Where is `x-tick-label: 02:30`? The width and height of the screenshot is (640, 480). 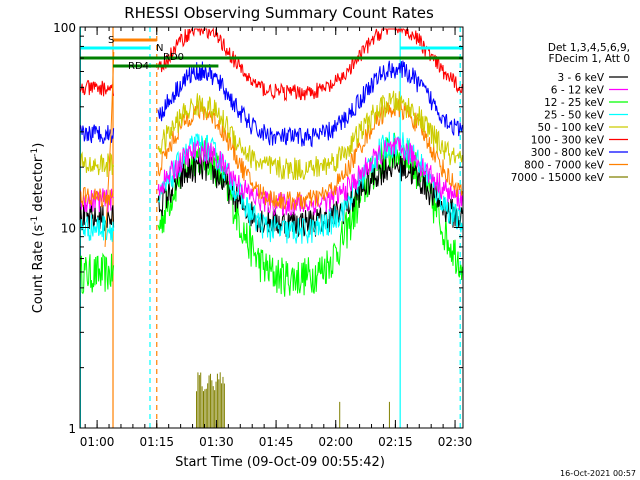
x-tick-label: 02:30 is located at coordinates (455, 442).